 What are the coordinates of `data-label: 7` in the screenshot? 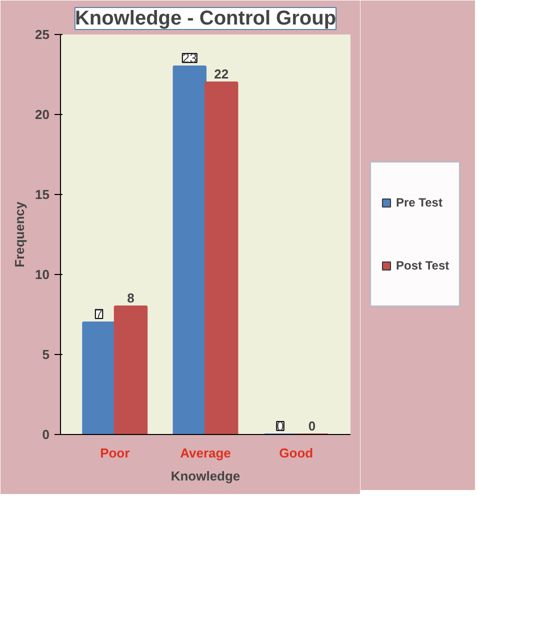 It's located at (99, 314).